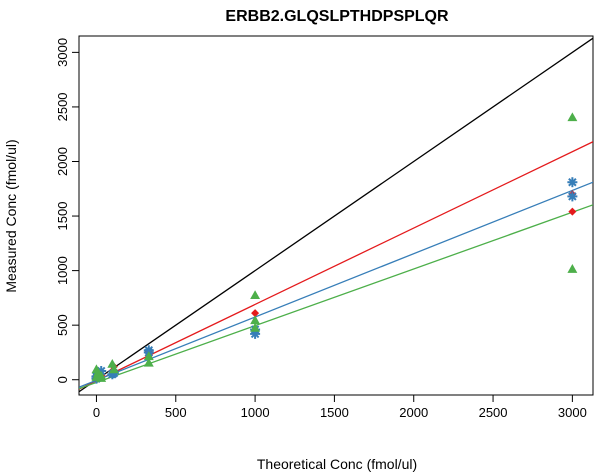  What do you see at coordinates (62, 52) in the screenshot?
I see `y-tick-label: 3000` at bounding box center [62, 52].